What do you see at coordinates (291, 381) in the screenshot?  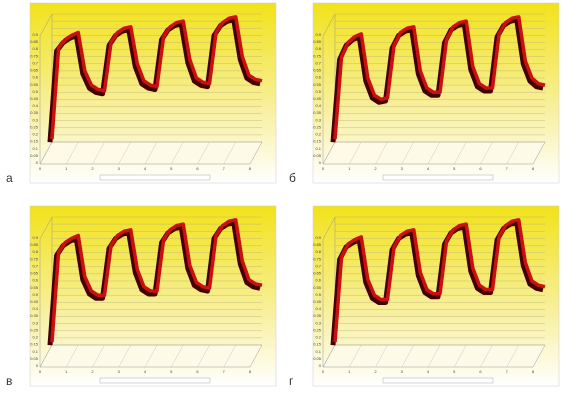 I see `panel-label: г` at bounding box center [291, 381].